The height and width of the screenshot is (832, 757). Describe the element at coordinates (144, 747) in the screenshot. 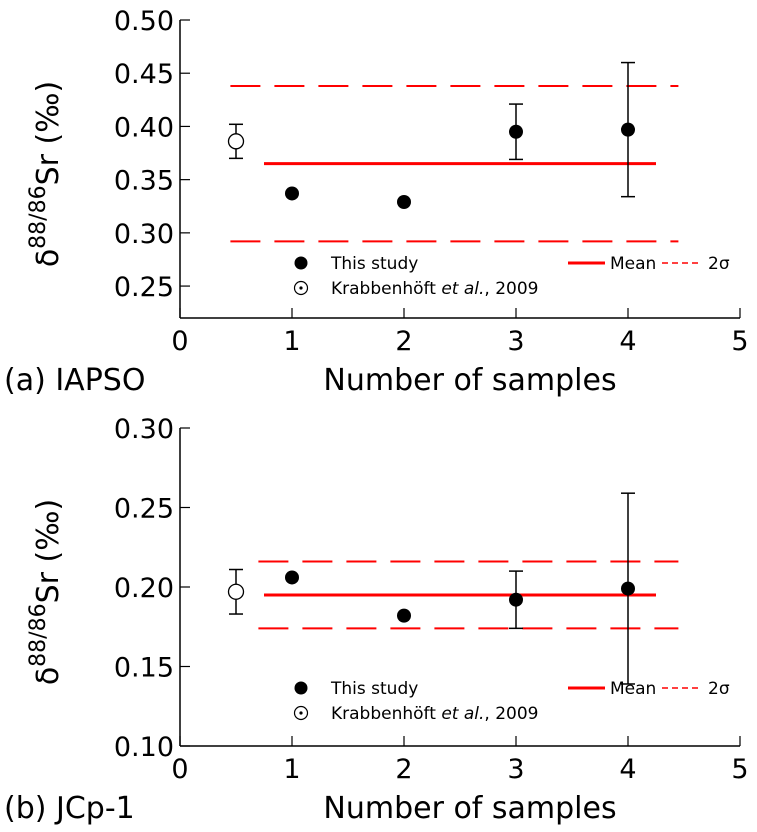

I see `y-tick-label: 0.10` at that location.